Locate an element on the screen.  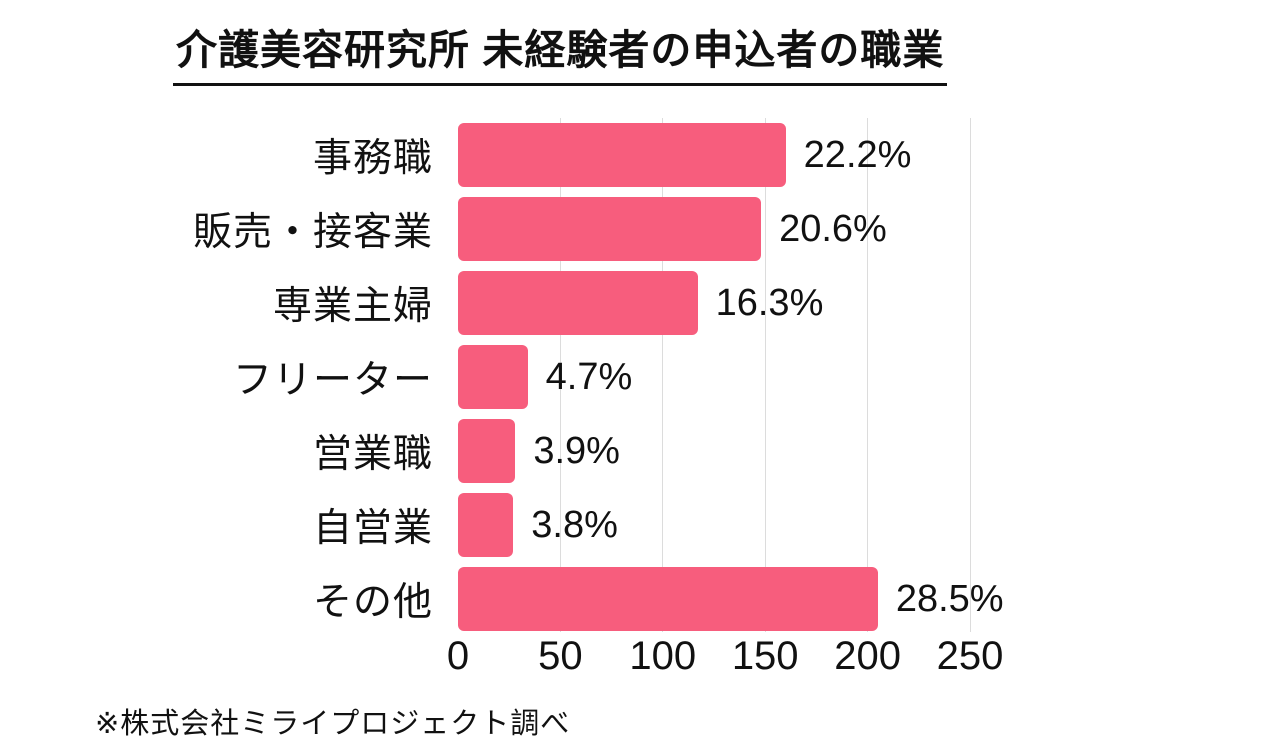
source-note: ※株式会社ミライプロジェクト調べ is located at coordinates (333, 724).